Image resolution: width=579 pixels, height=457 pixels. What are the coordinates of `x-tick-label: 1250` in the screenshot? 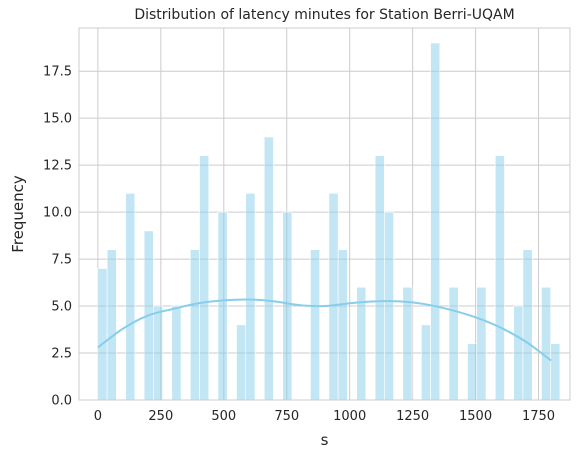 It's located at (412, 416).